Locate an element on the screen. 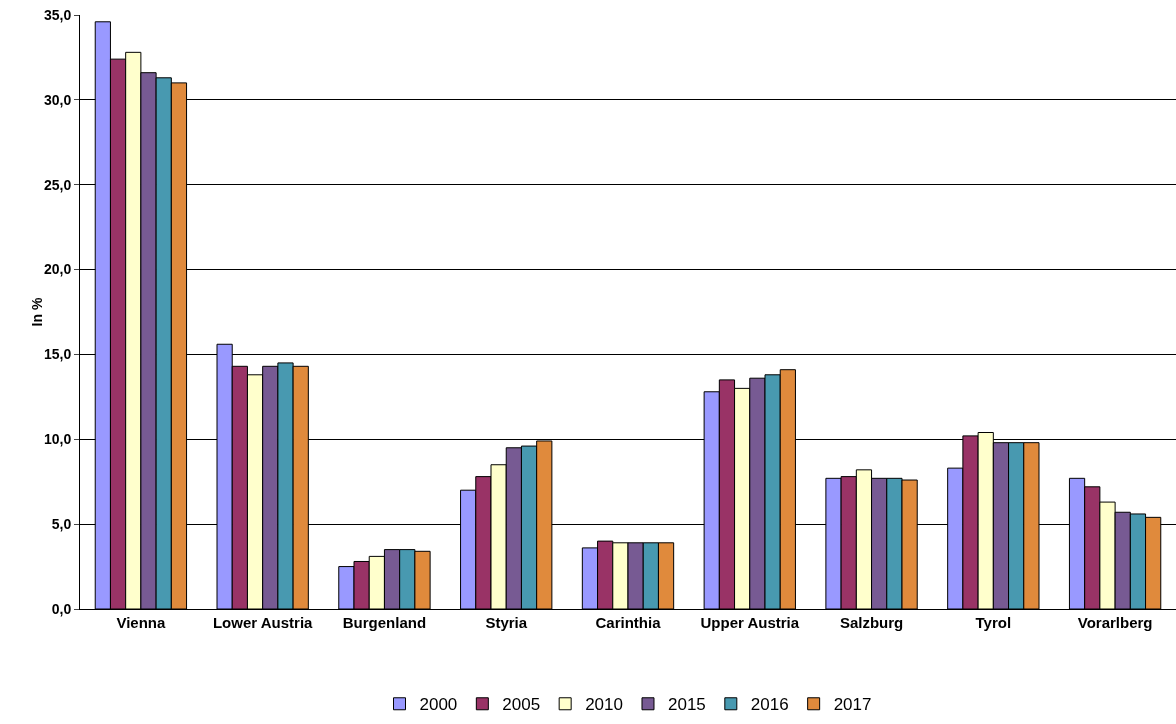 This screenshot has width=1176, height=724. y-tick-label: 15,0 is located at coordinates (57, 354).